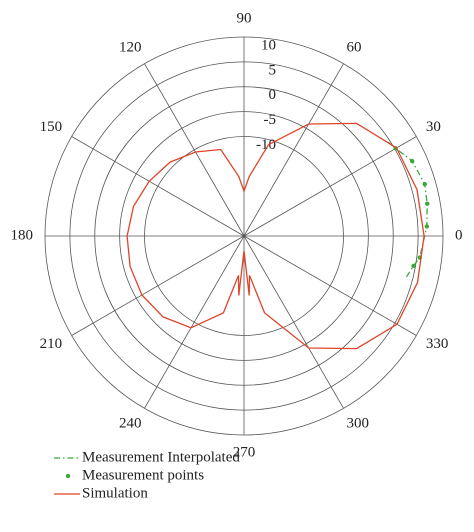 The image size is (474, 532). I want to click on angle-label: 150, so click(51, 127).